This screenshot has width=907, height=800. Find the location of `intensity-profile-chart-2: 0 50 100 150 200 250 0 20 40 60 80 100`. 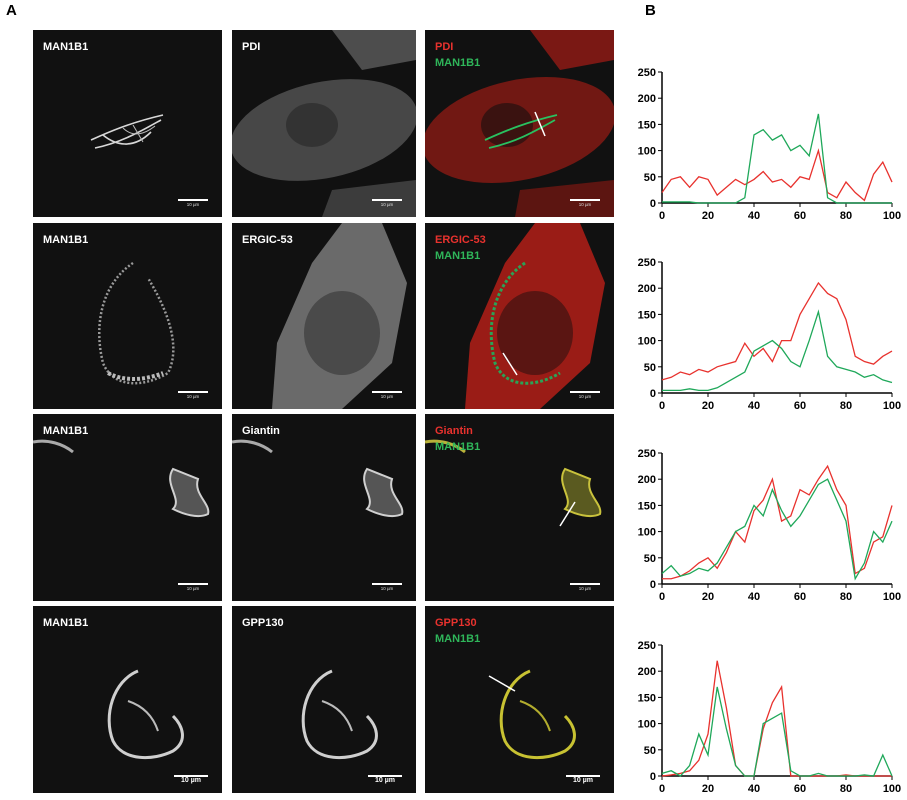

intensity-profile-chart-2: 0 50 100 150 200 250 0 20 40 60 80 100 is located at coordinates (770, 333).